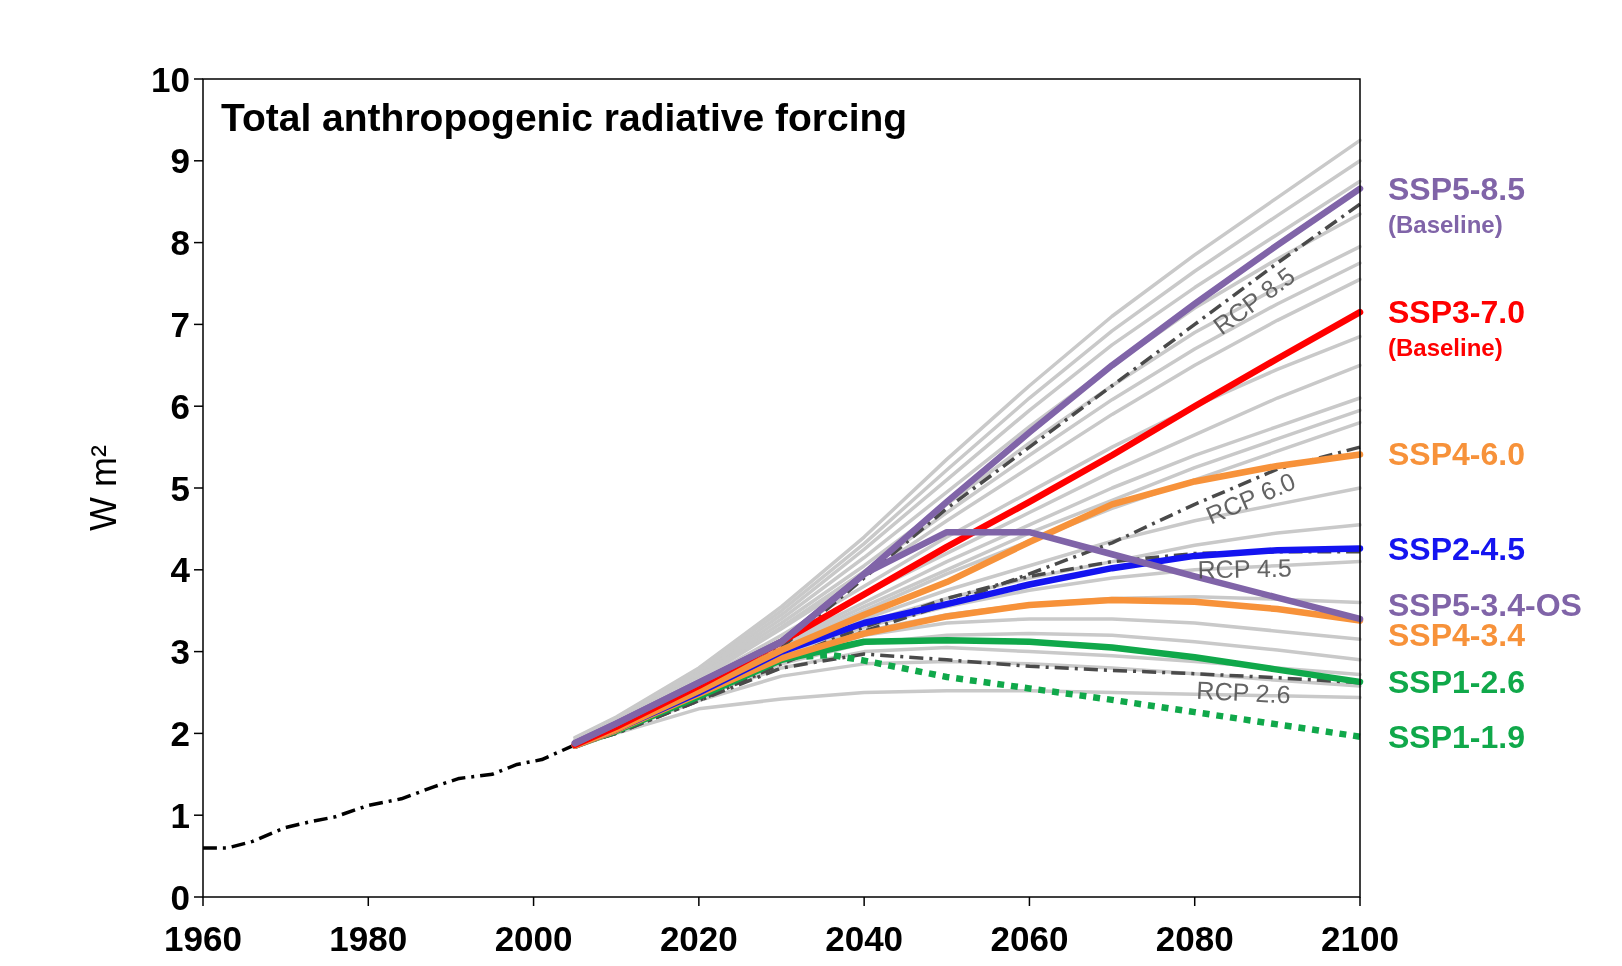 Image resolution: width=1622 pixels, height=966 pixels. Describe the element at coordinates (203, 938) in the screenshot. I see `x-tick-label: 1960` at that location.